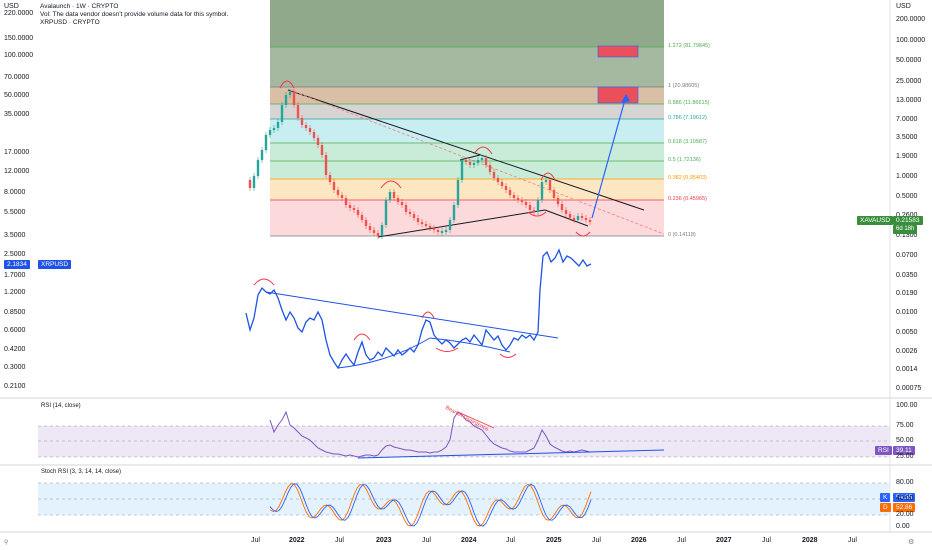  Describe the element at coordinates (447, 349) in the screenshot. I see `xrp-bottom-curve-mark` at that location.